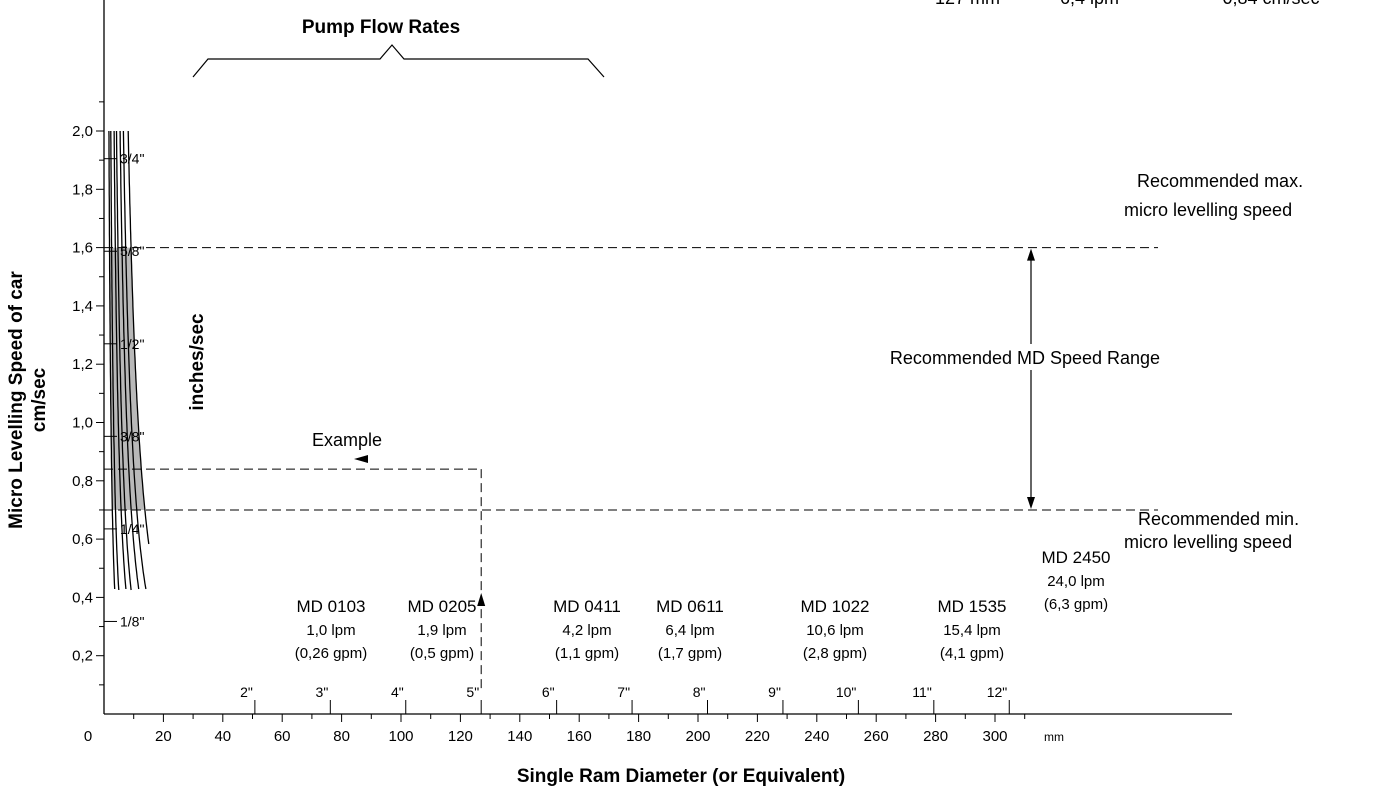 This screenshot has height=791, width=1375. I want to click on md-1022-lpm: 10,6 lpm, so click(835, 630).